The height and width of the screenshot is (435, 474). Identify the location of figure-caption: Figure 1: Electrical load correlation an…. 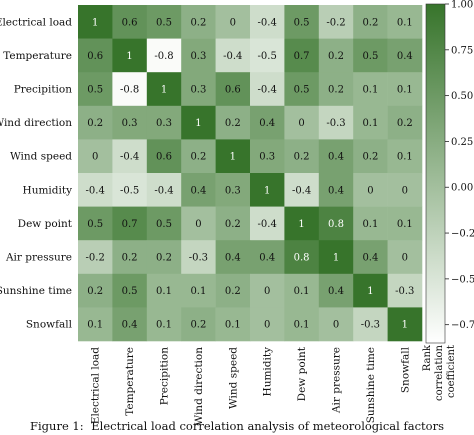
(237, 426).